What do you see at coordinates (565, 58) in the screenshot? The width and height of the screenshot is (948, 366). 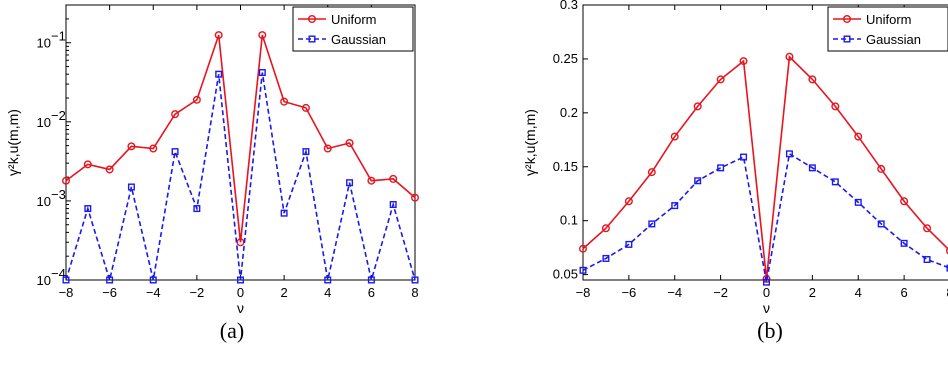 I see `y-tick-label: 0.25` at bounding box center [565, 58].